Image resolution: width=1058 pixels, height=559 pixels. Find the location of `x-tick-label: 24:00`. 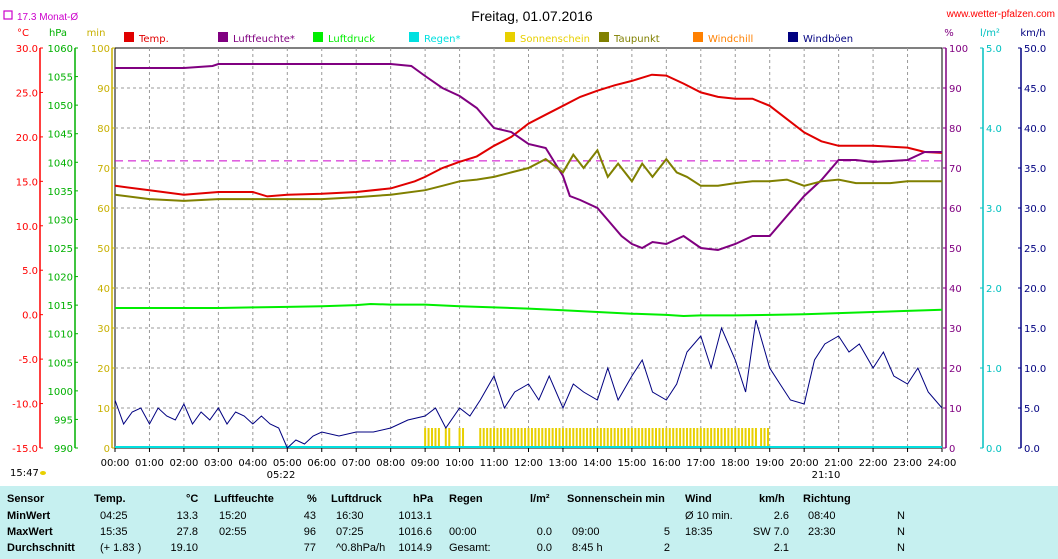

x-tick-label: 24:00 is located at coordinates (942, 463).